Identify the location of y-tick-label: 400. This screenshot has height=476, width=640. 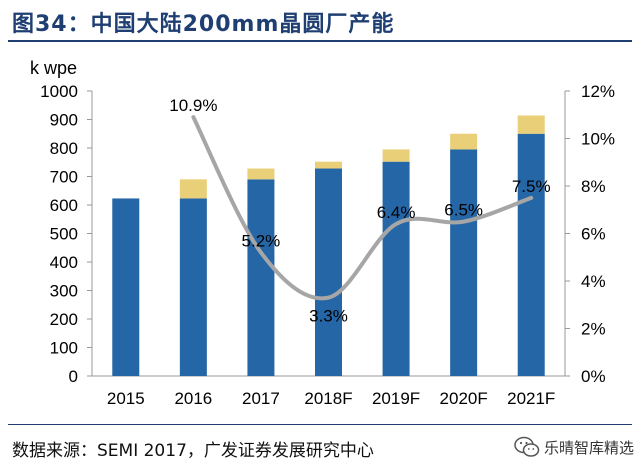
(64, 262).